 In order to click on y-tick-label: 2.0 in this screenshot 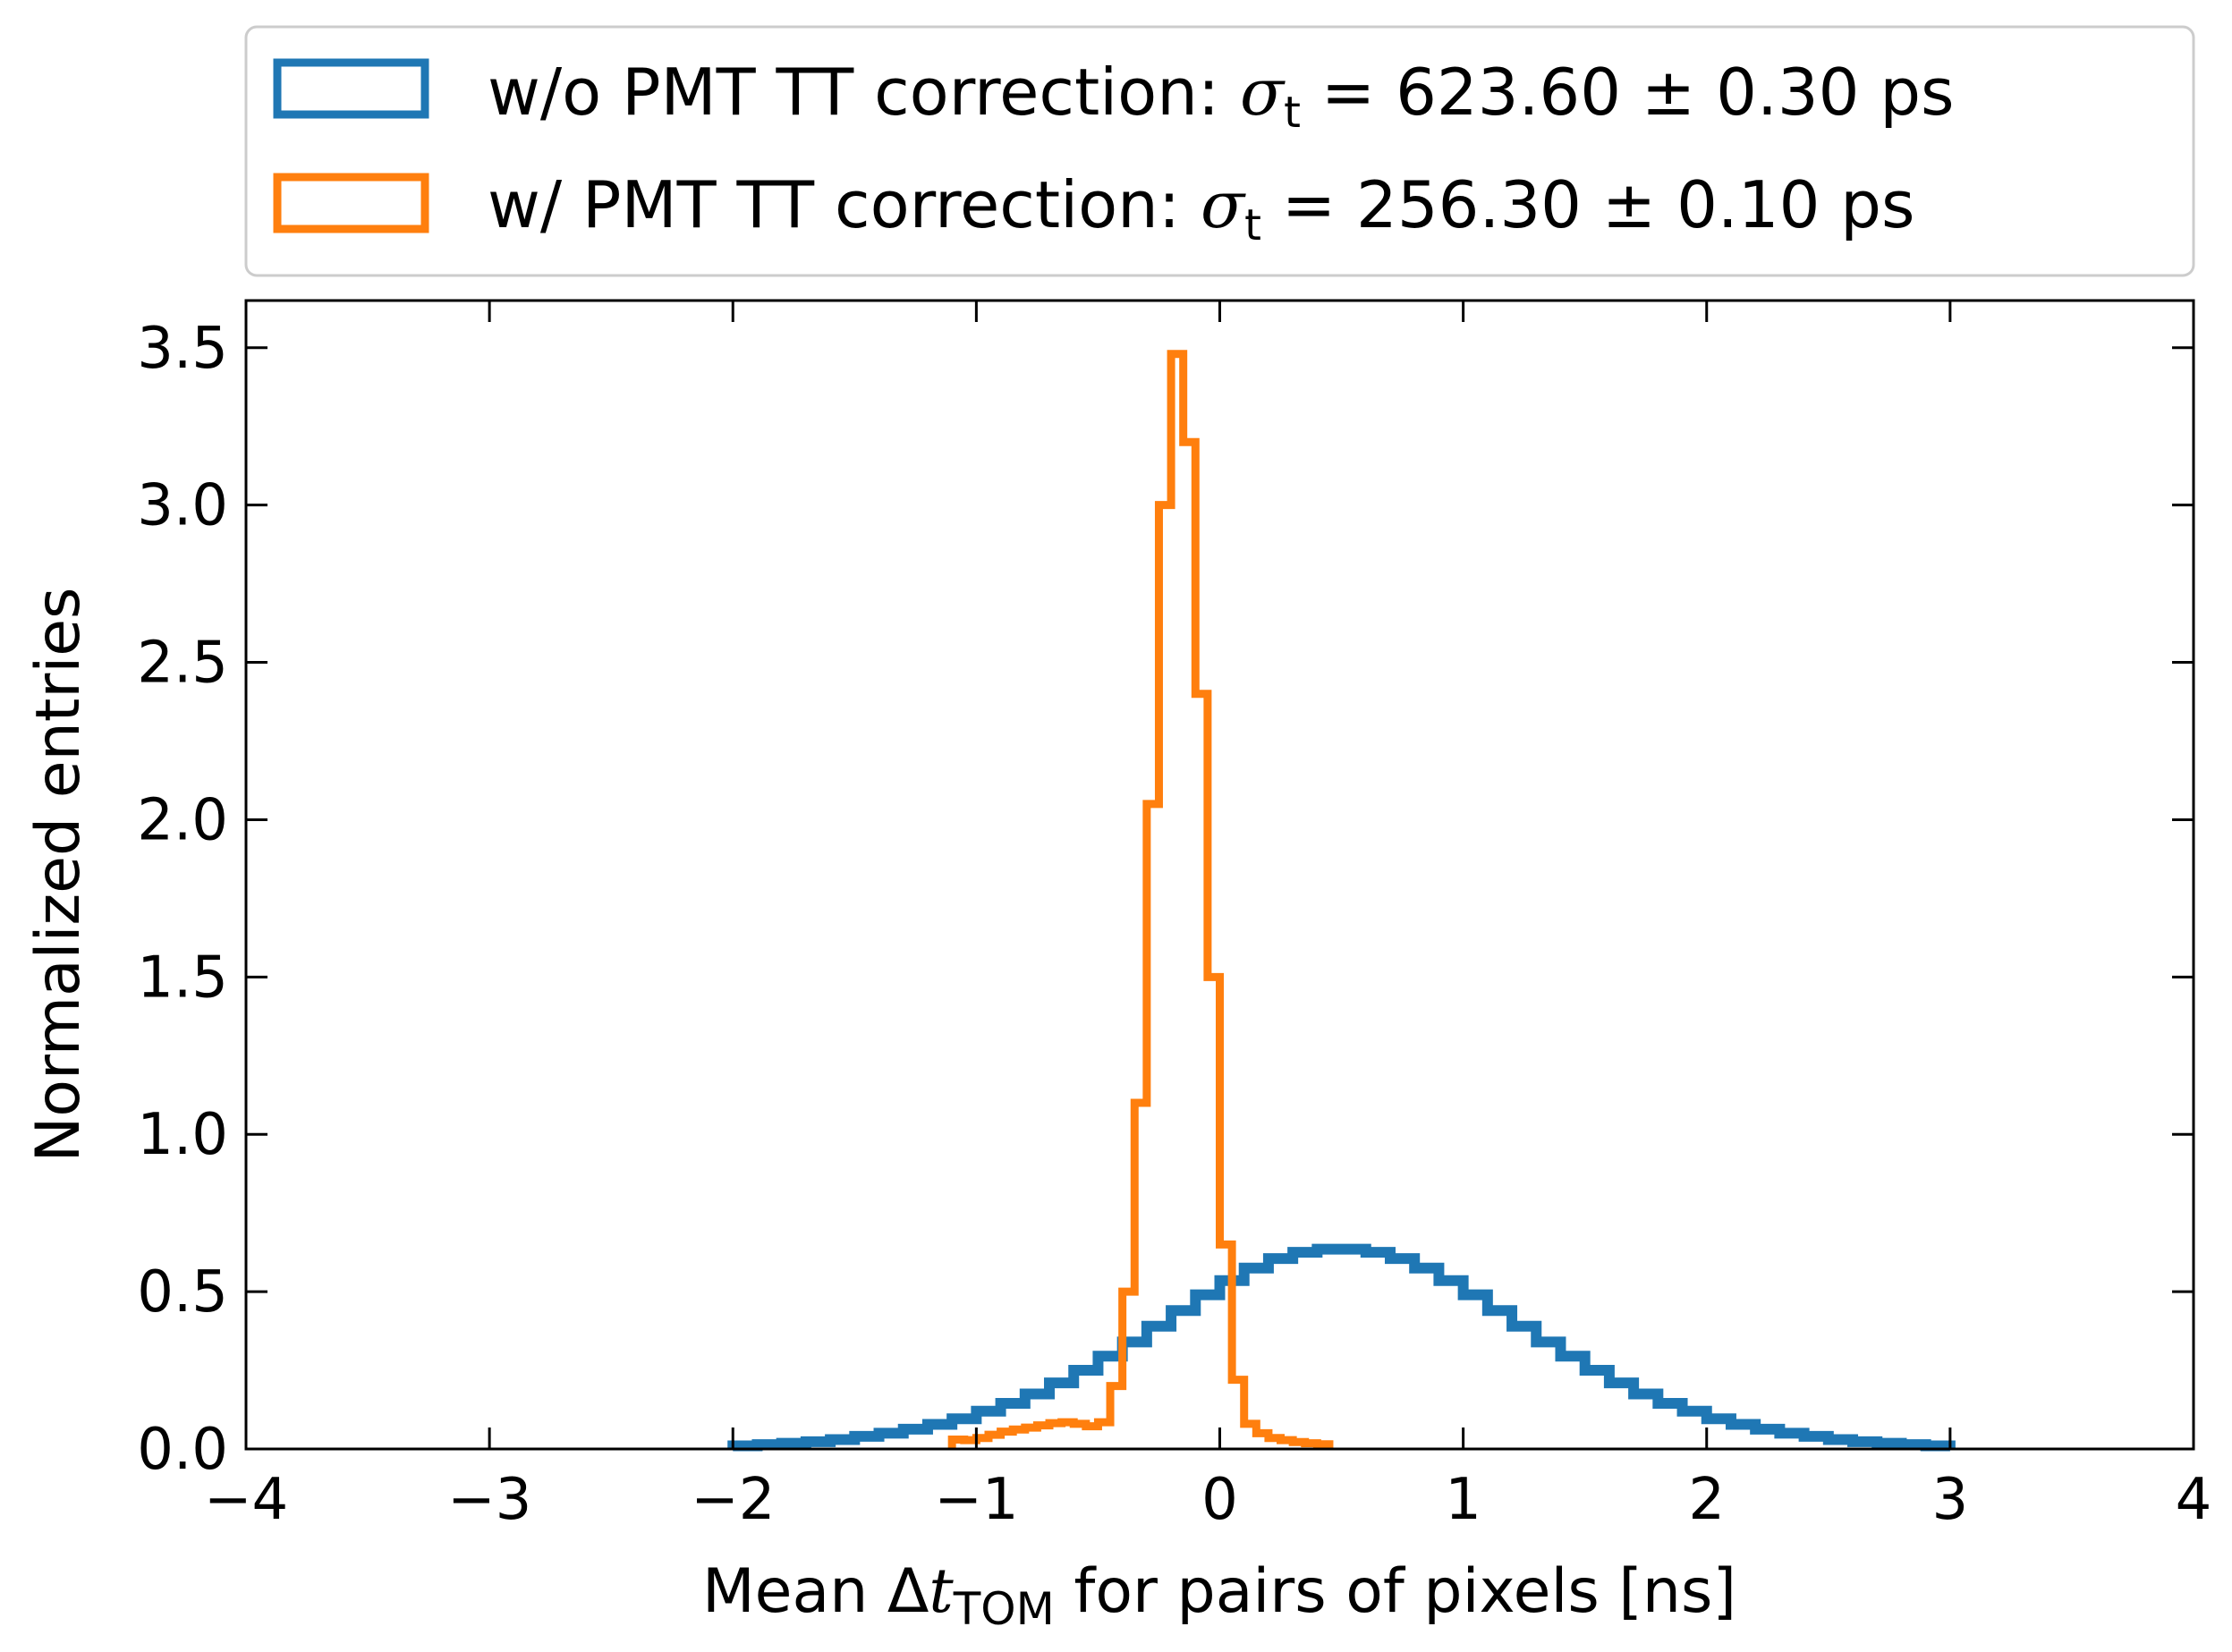, I will do `click(182, 820)`.